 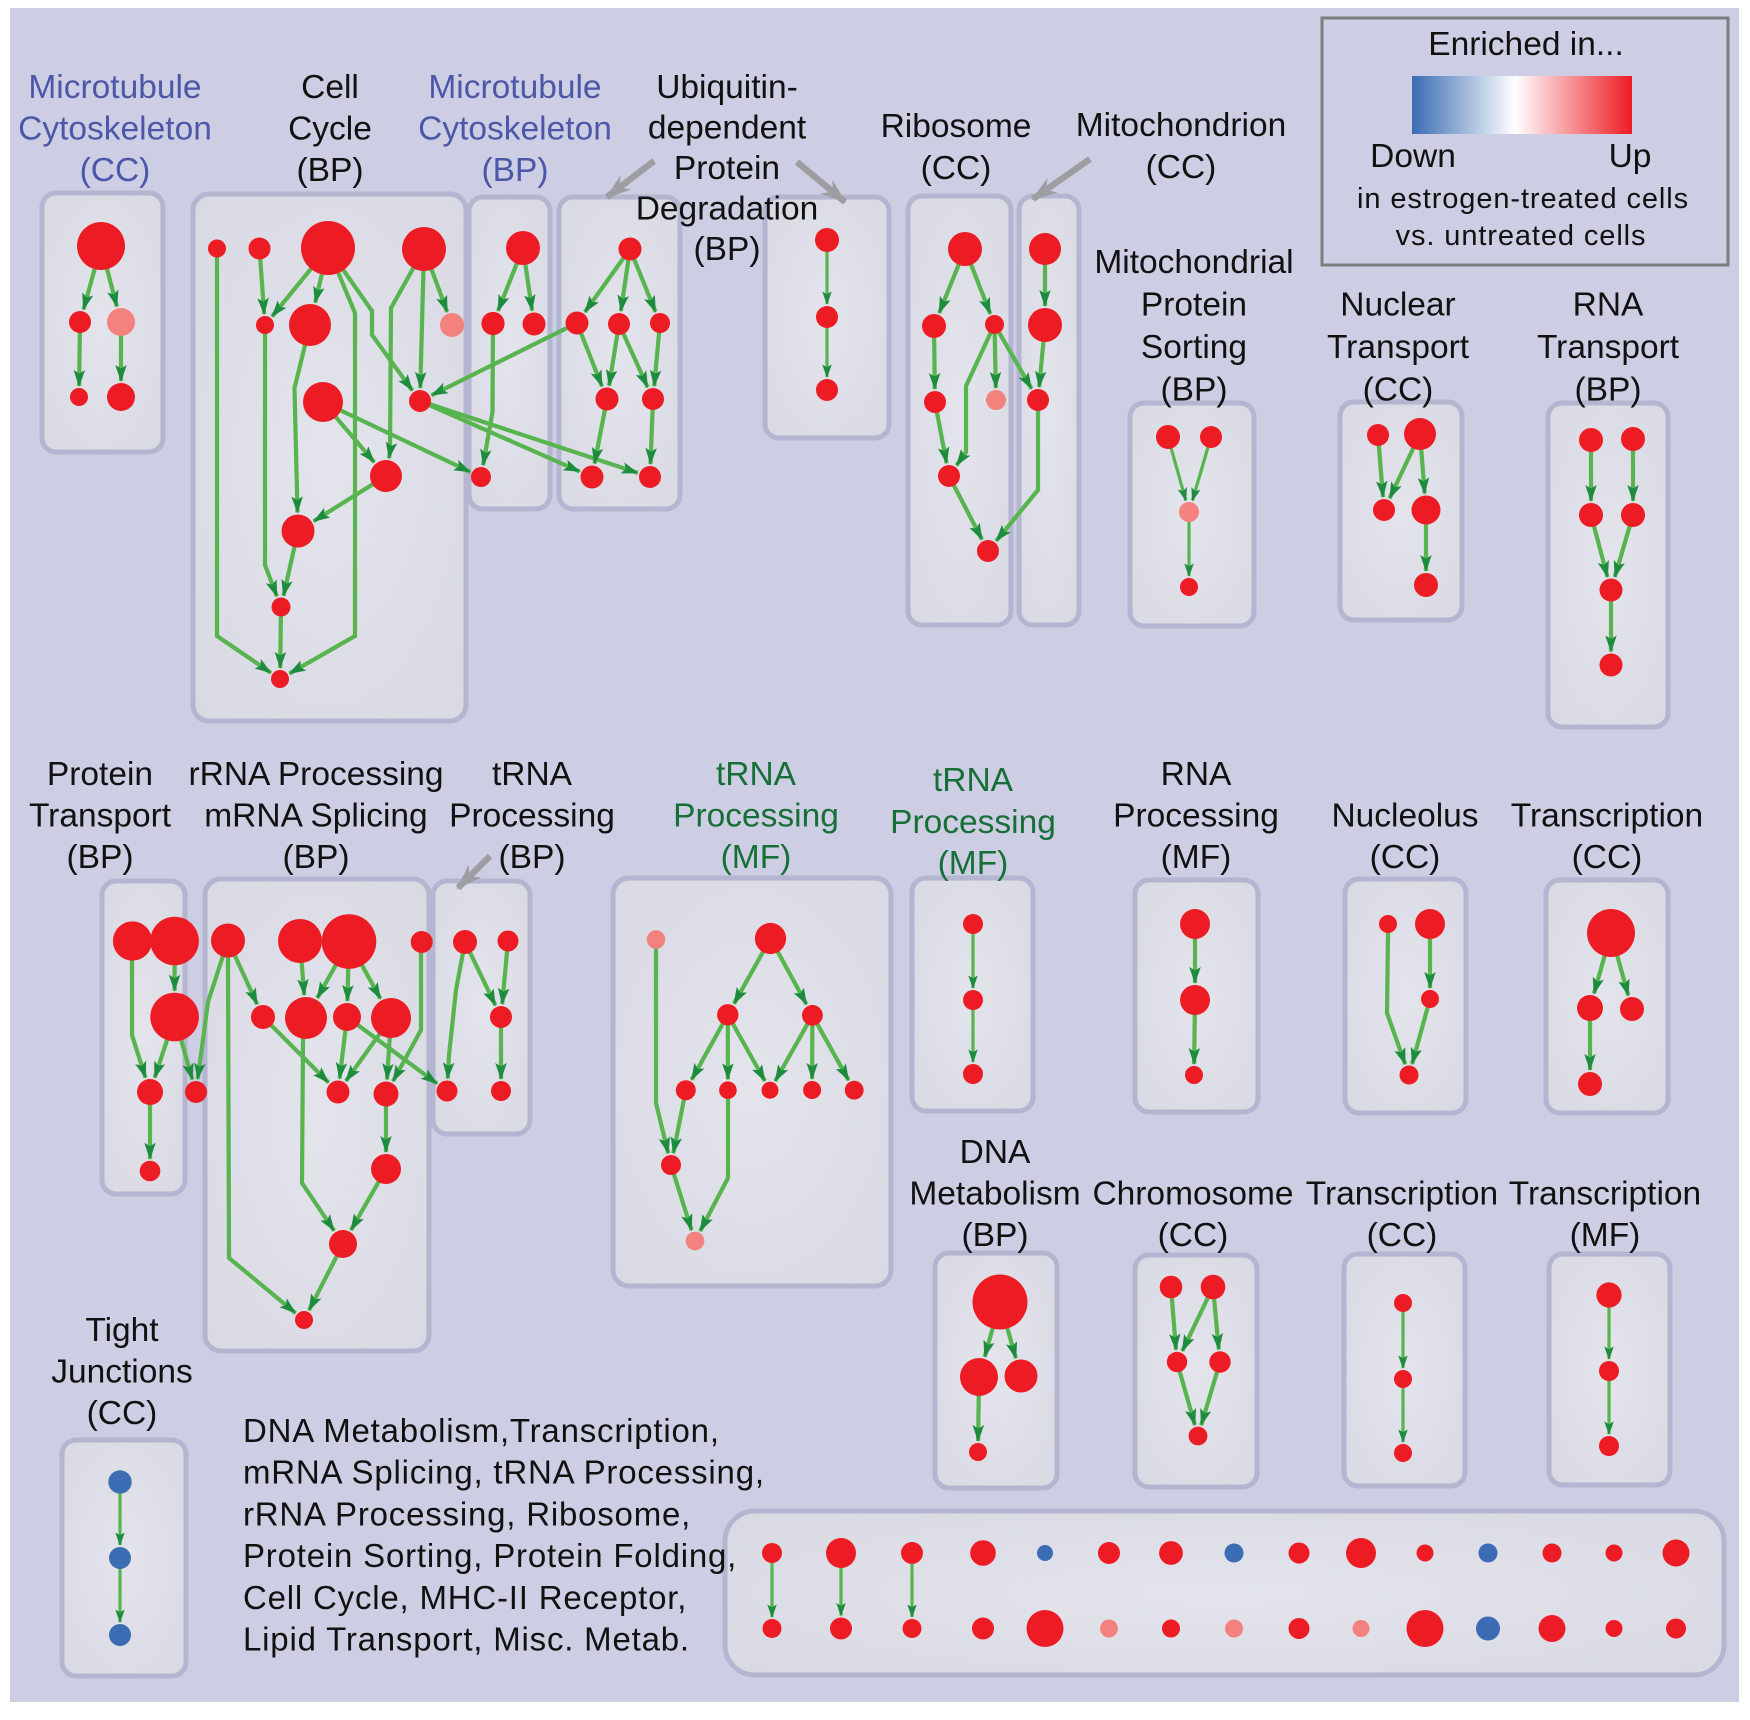 I want to click on svg-text: Degradation, so click(x=727, y=209).